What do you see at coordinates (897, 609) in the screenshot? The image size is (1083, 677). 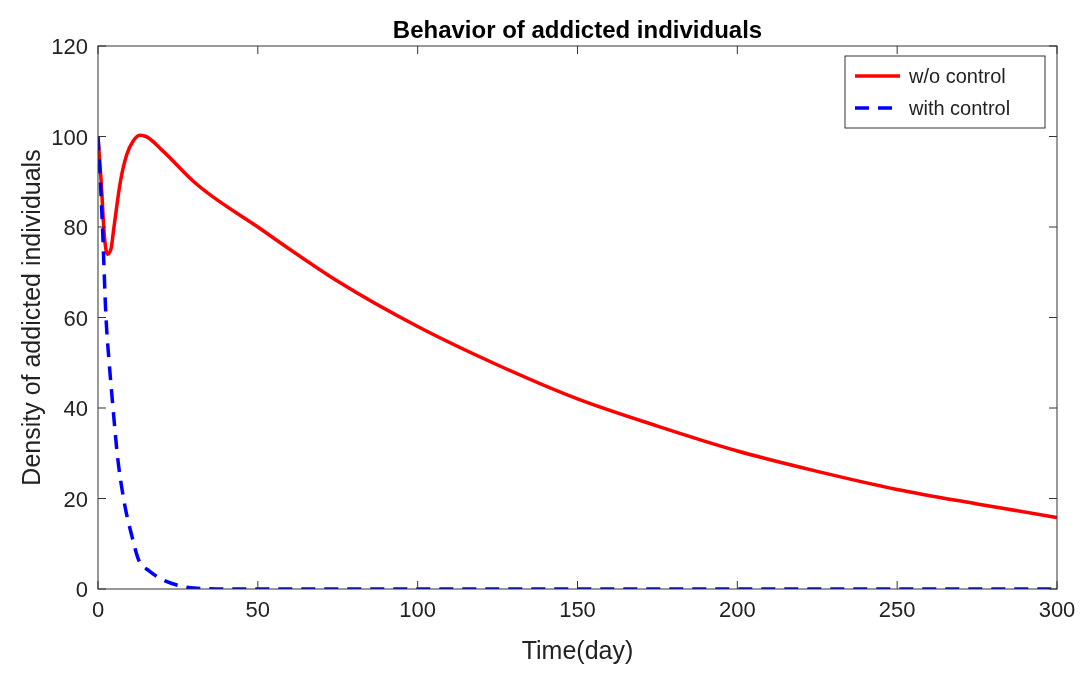 I see `x-tick-label: 250` at bounding box center [897, 609].